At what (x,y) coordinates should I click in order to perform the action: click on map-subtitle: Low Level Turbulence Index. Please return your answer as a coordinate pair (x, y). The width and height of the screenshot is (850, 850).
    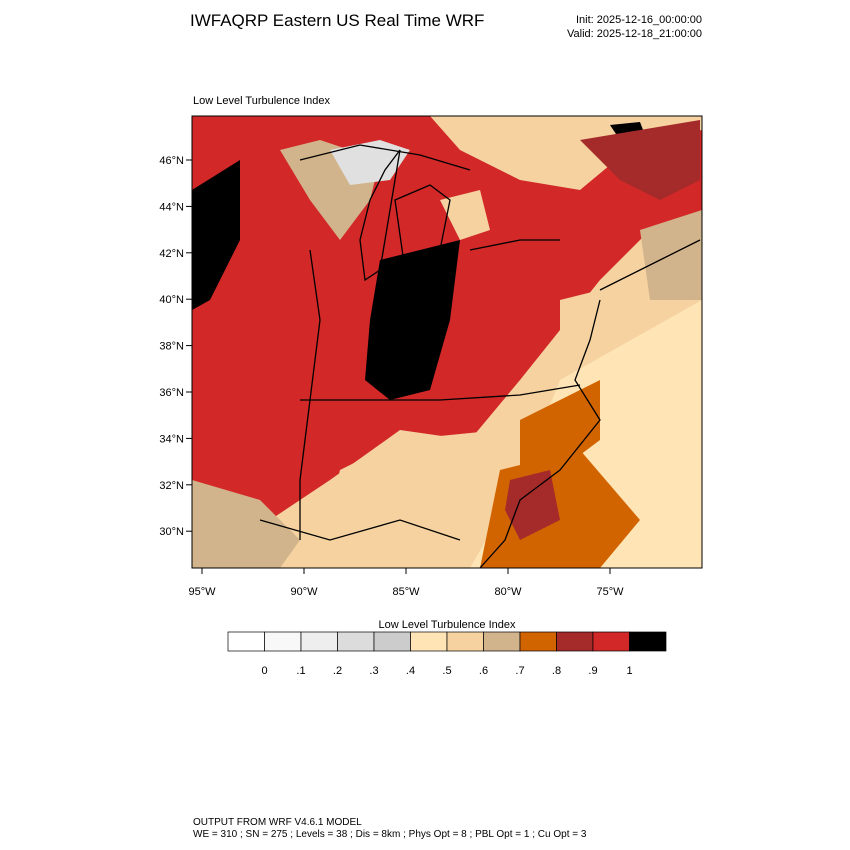
    Looking at the image, I should click on (261, 101).